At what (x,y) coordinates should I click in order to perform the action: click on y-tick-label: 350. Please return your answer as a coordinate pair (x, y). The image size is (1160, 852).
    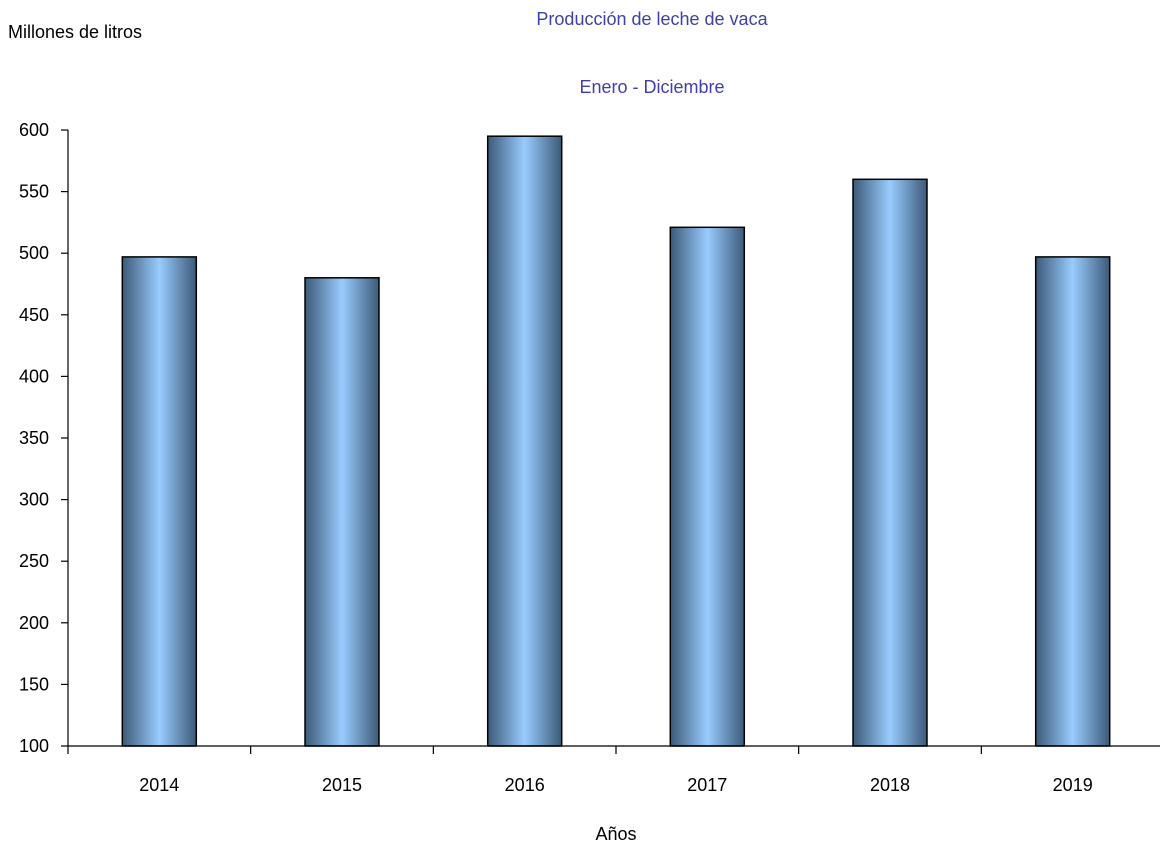
    Looking at the image, I should click on (34, 438).